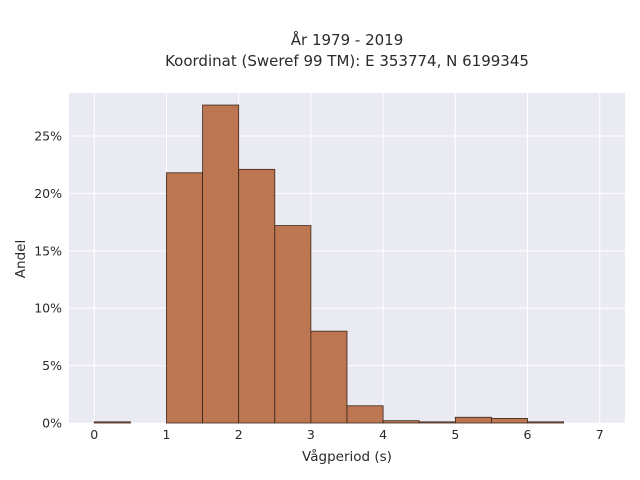  What do you see at coordinates (528, 434) in the screenshot?
I see `x-tick-label: 6` at bounding box center [528, 434].